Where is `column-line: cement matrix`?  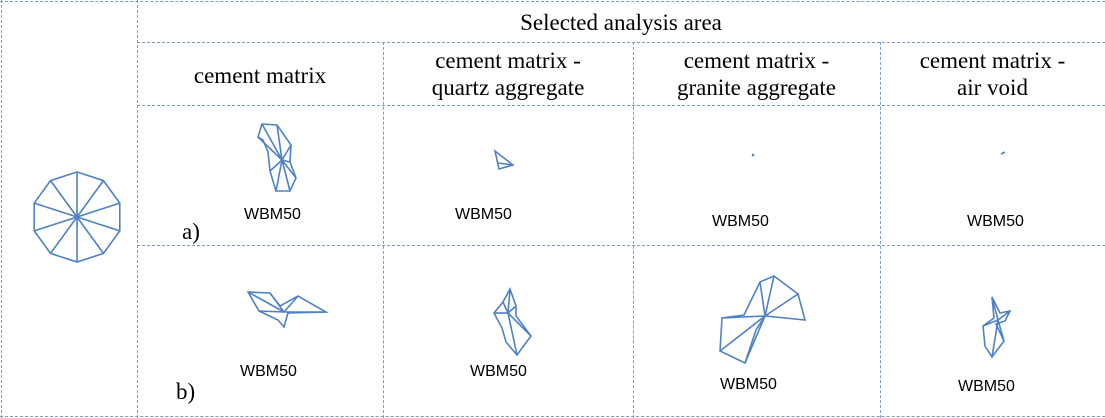 column-line: cement matrix is located at coordinates (260, 75).